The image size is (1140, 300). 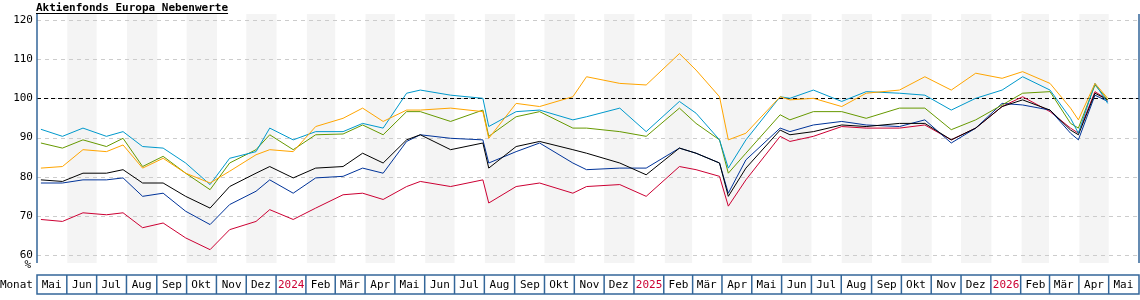 What do you see at coordinates (23, 58) in the screenshot?
I see `y-tick-label: 110` at bounding box center [23, 58].